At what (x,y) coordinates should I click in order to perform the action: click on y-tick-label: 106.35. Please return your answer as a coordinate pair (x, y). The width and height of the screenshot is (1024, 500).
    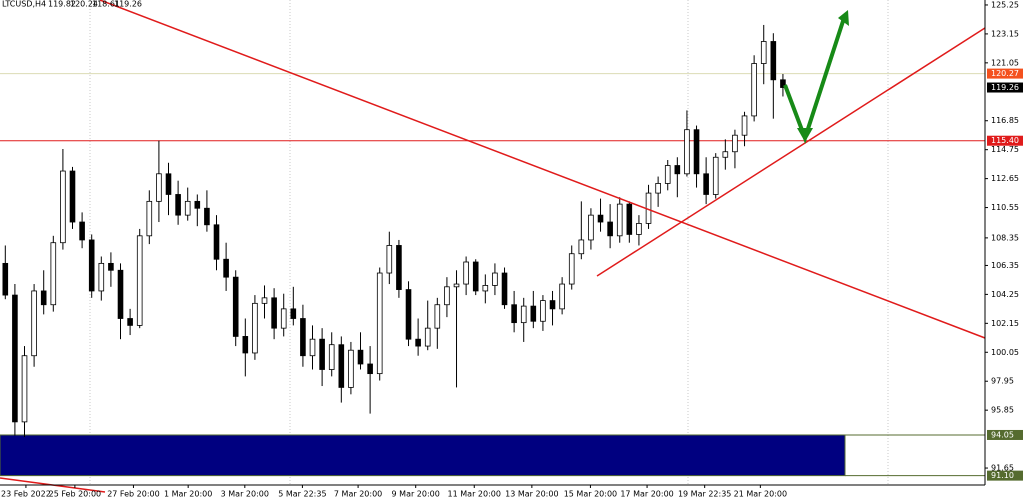
    Looking at the image, I should click on (1005, 265).